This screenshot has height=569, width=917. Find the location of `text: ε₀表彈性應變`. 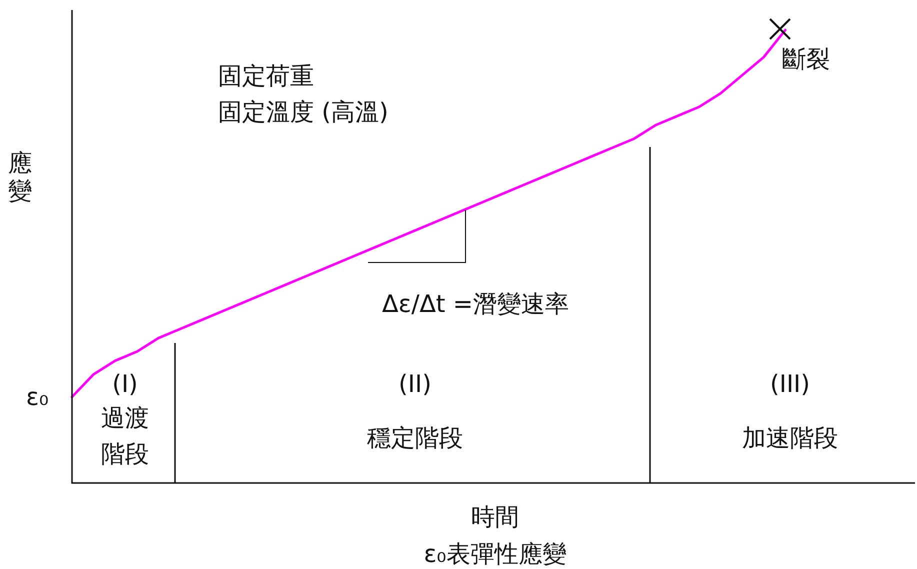

text: ε₀表彈性應變 is located at coordinates (495, 554).